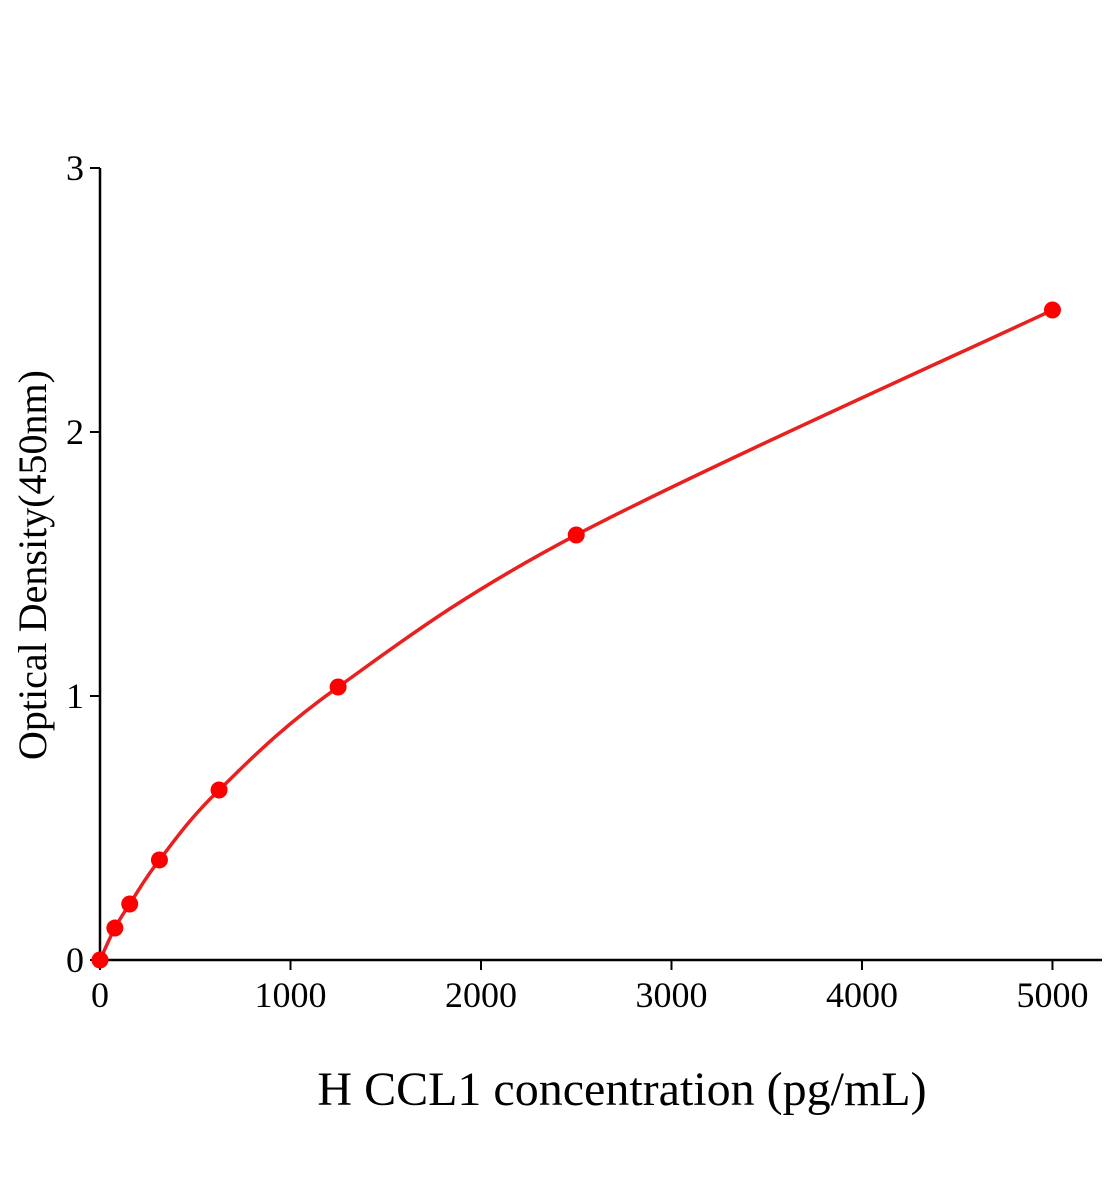 The image size is (1104, 1200). Describe the element at coordinates (290, 995) in the screenshot. I see `x-tick-label: 1000` at that location.